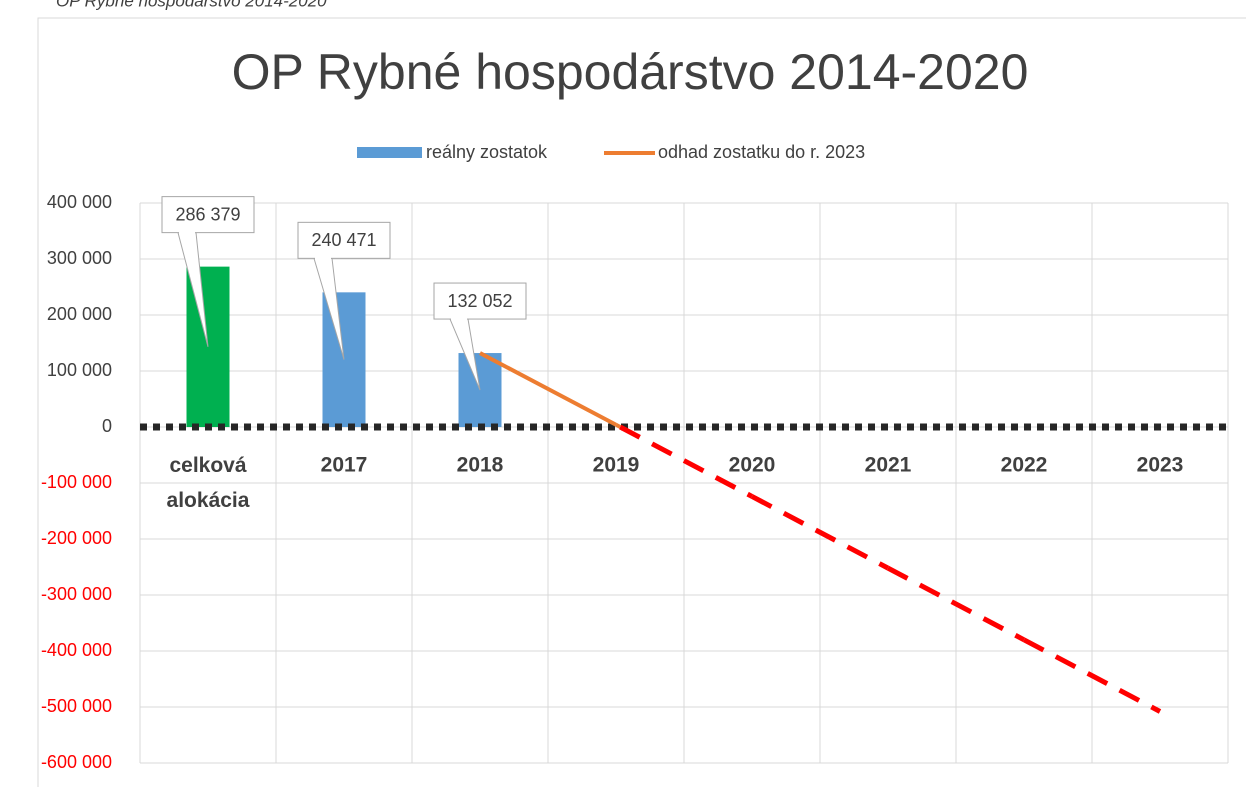  Describe the element at coordinates (76, 594) in the screenshot. I see `y-tick-label: -300 000` at that location.